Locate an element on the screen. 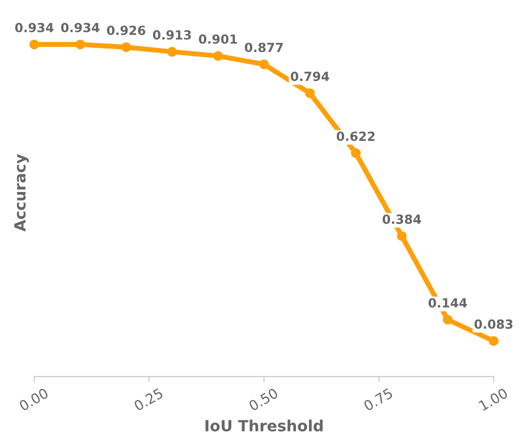  x-tick-label: 0.75 is located at coordinates (378, 400).